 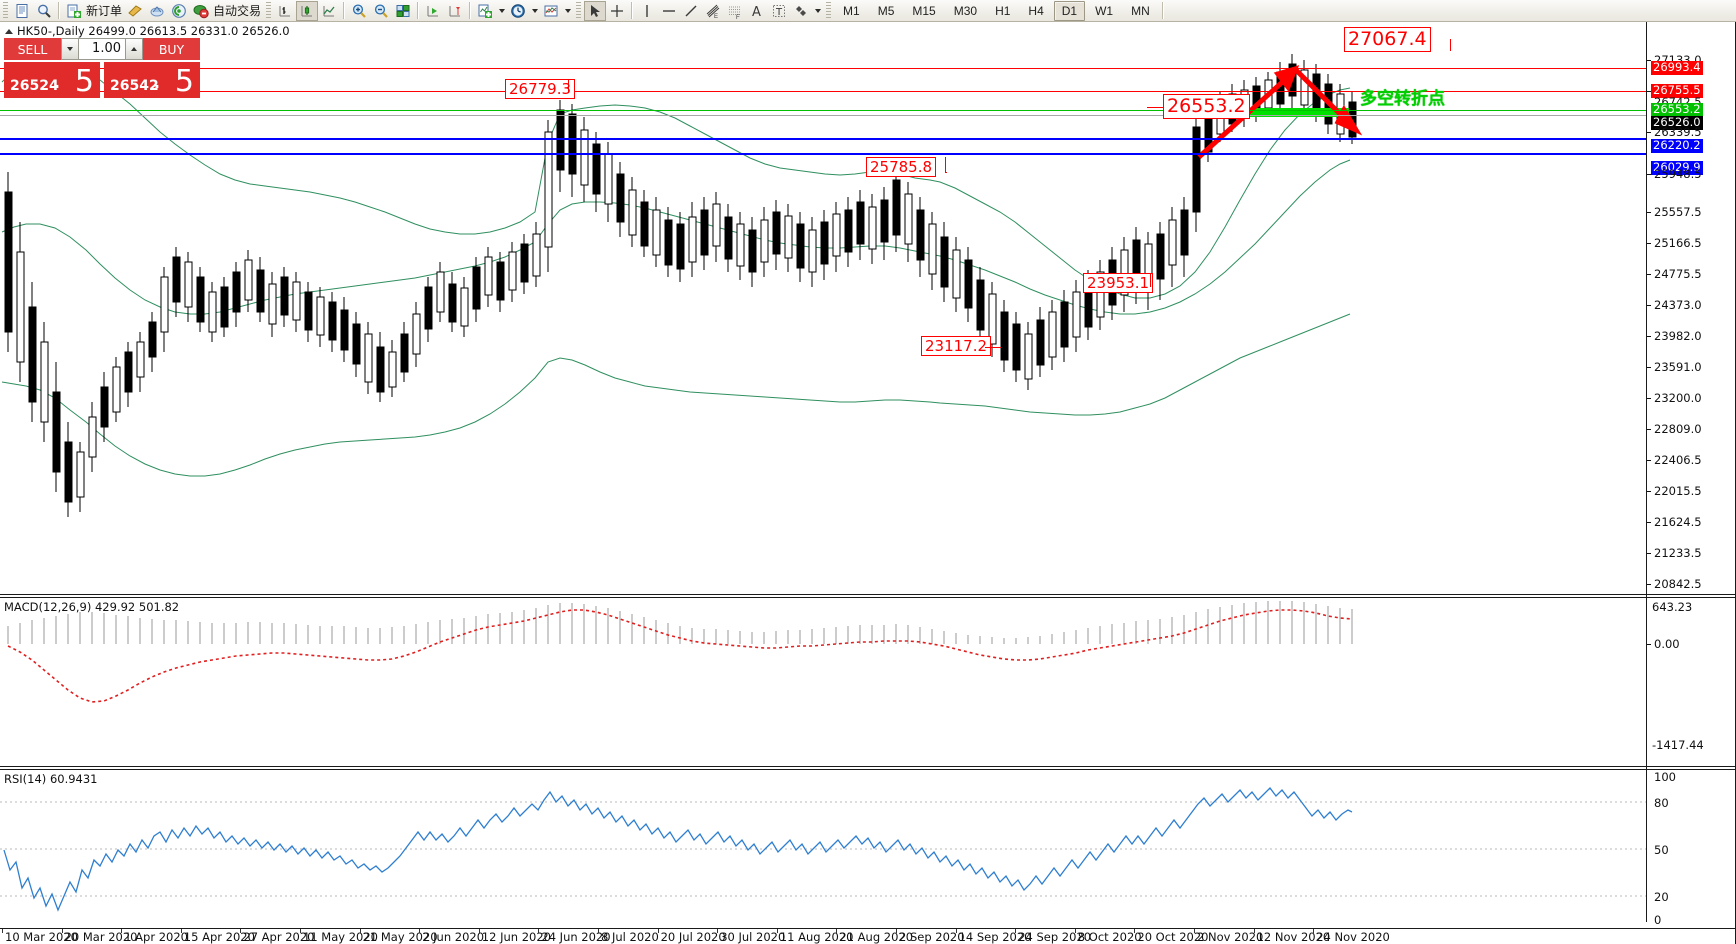 What do you see at coordinates (617, 11) in the screenshot?
I see `crosshair-icon` at bounding box center [617, 11].